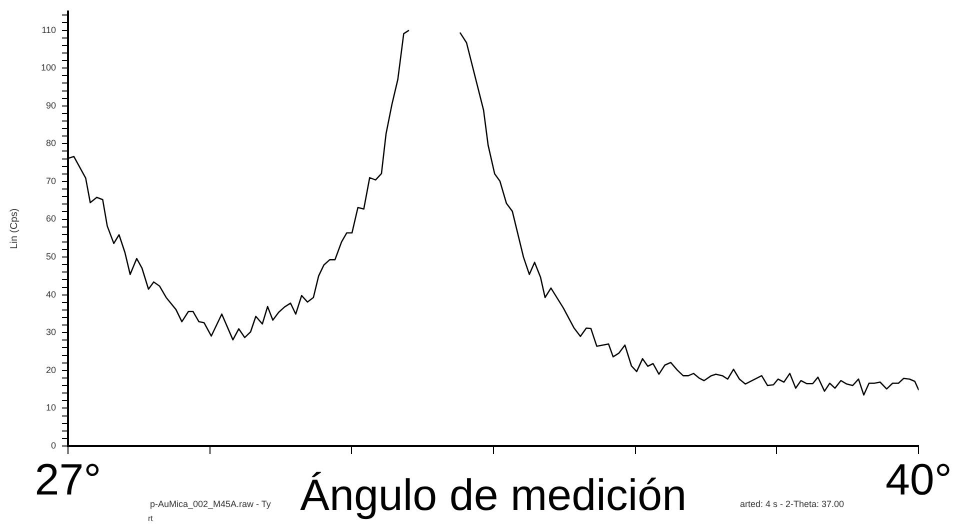 Image resolution: width=954 pixels, height=524 pixels. I want to click on y-tick-label: 100, so click(48, 67).